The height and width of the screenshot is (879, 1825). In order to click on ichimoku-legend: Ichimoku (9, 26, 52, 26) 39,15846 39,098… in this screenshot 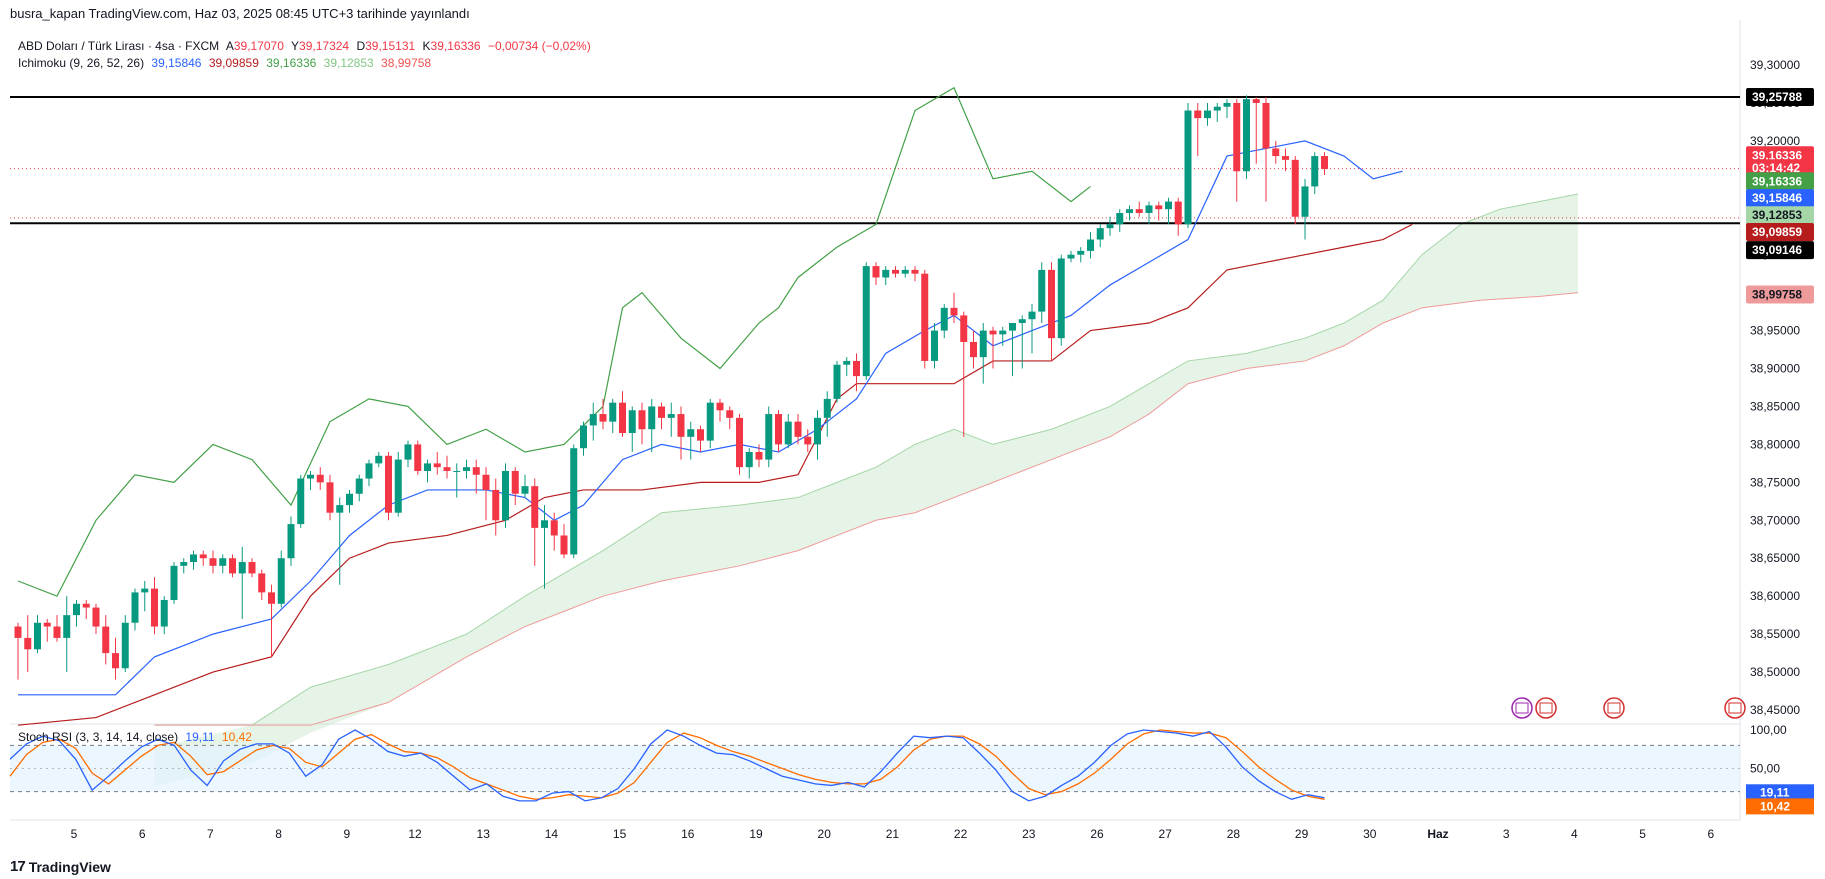, I will do `click(226, 63)`.